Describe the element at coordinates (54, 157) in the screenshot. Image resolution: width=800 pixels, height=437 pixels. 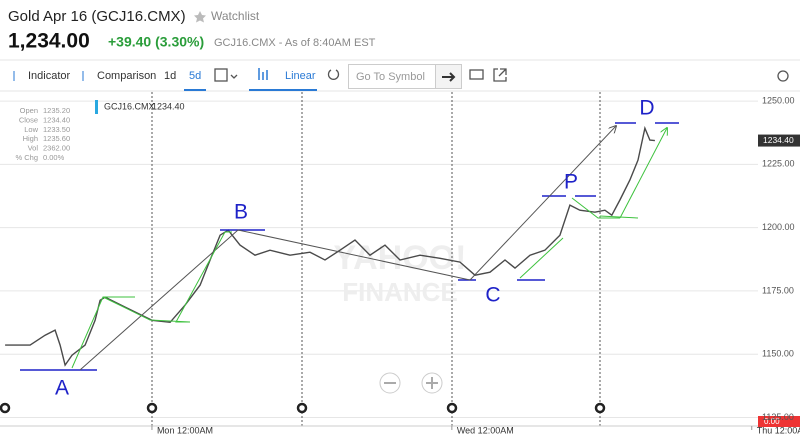
I see `info-value: 0.00%` at that location.